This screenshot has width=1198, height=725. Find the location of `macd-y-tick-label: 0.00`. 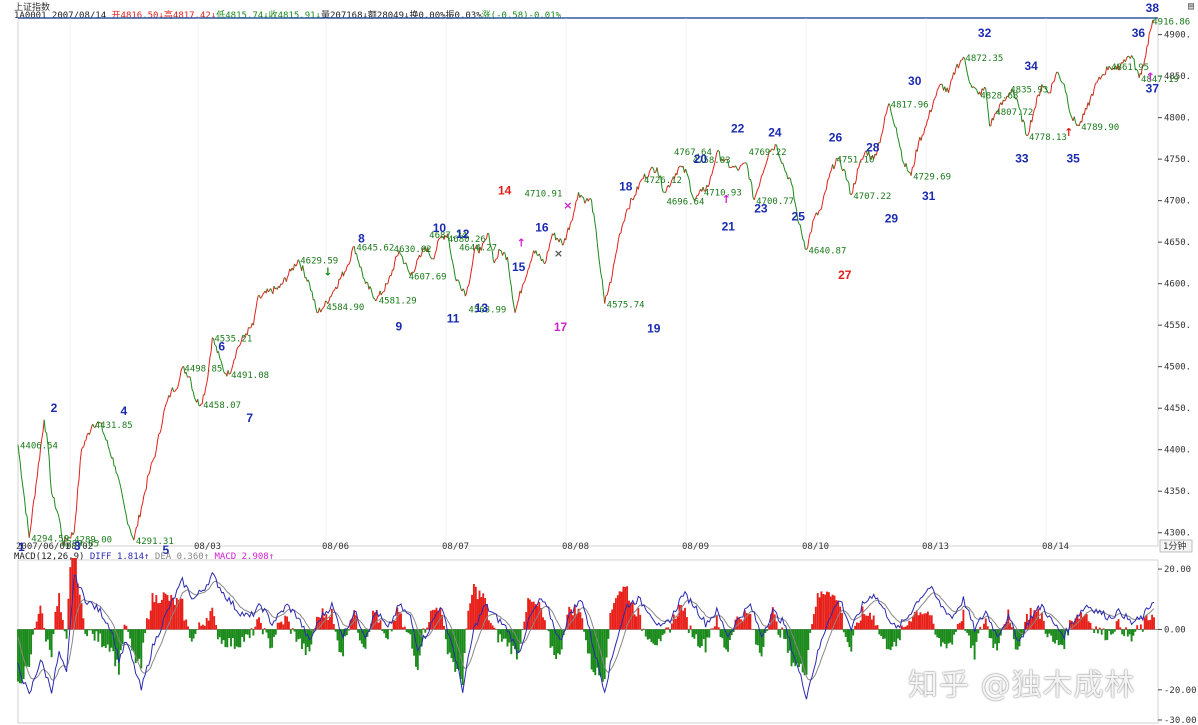

macd-y-tick-label: 0.00 is located at coordinates (1175, 630).